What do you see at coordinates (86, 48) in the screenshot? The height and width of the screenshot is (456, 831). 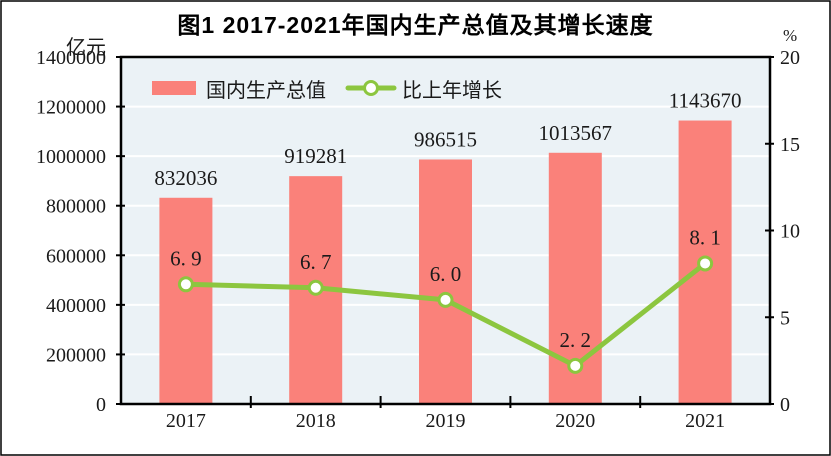 I see `left-axis-unit-label: 亿元` at bounding box center [86, 48].